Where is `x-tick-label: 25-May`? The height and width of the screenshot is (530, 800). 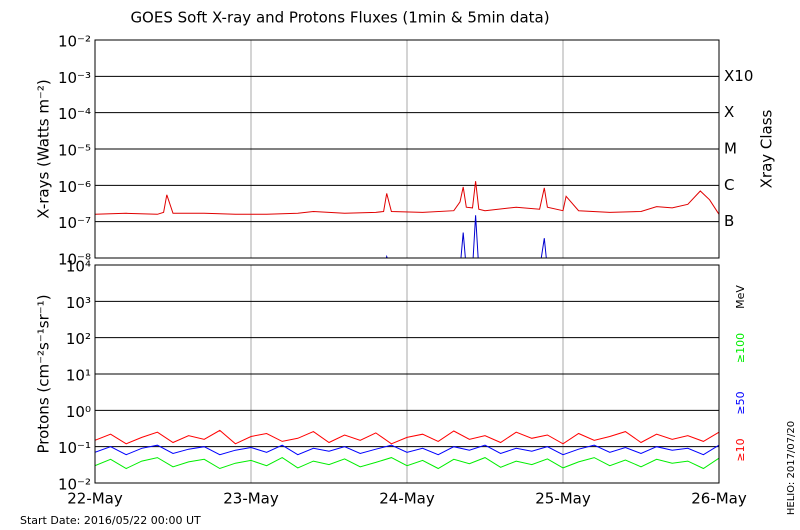 x-tick-label: 25-May is located at coordinates (563, 499).